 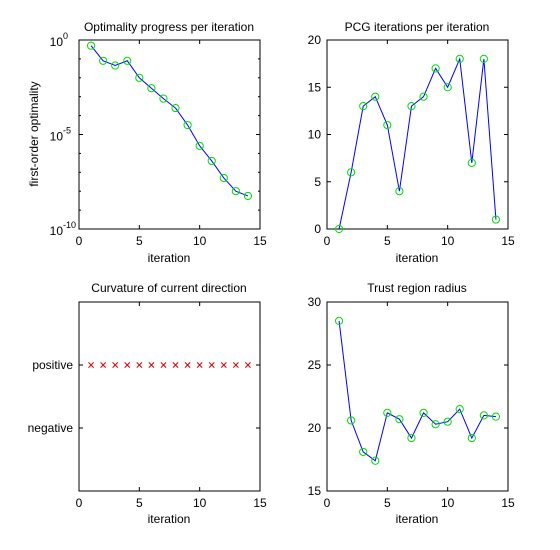 I want to click on y-tick-label: positive, so click(x=52, y=365).